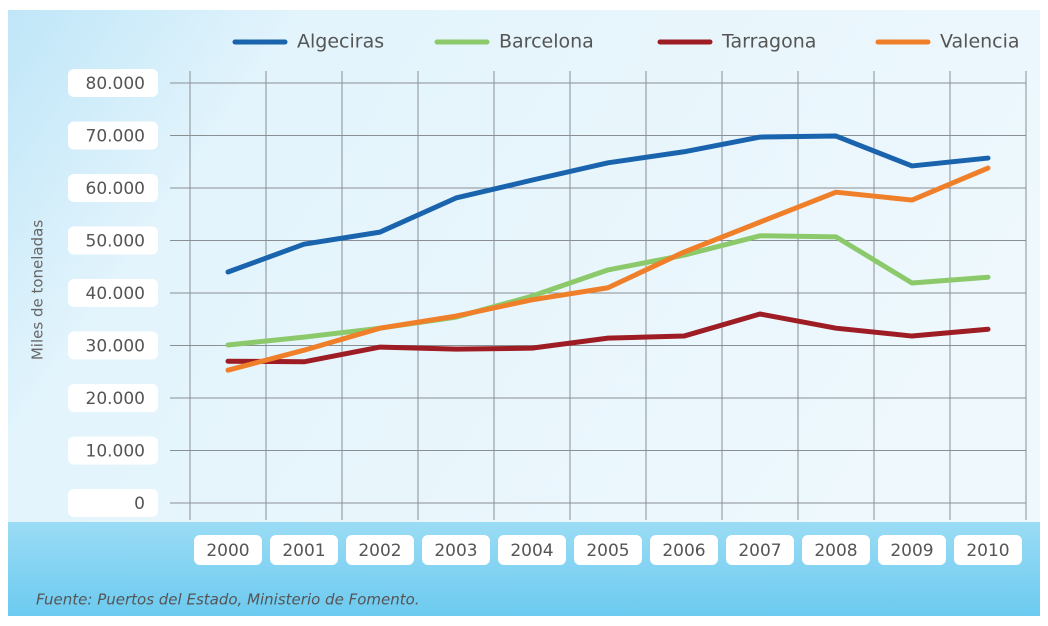  I want to click on y-tick-label: 70.000, so click(115, 137).